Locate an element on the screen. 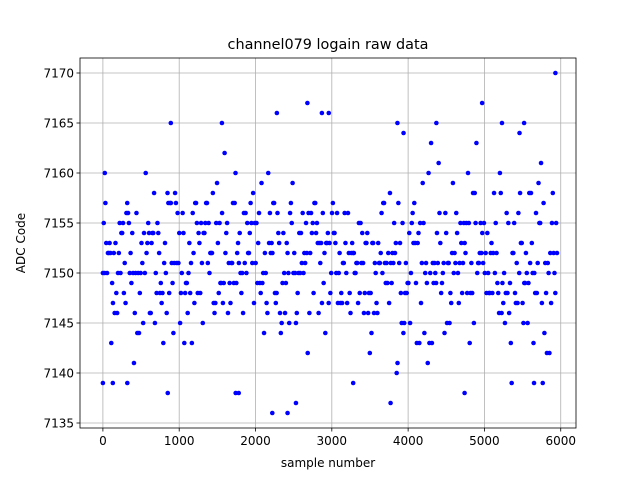  chart-title: channel079 logain raw data is located at coordinates (328, 45).